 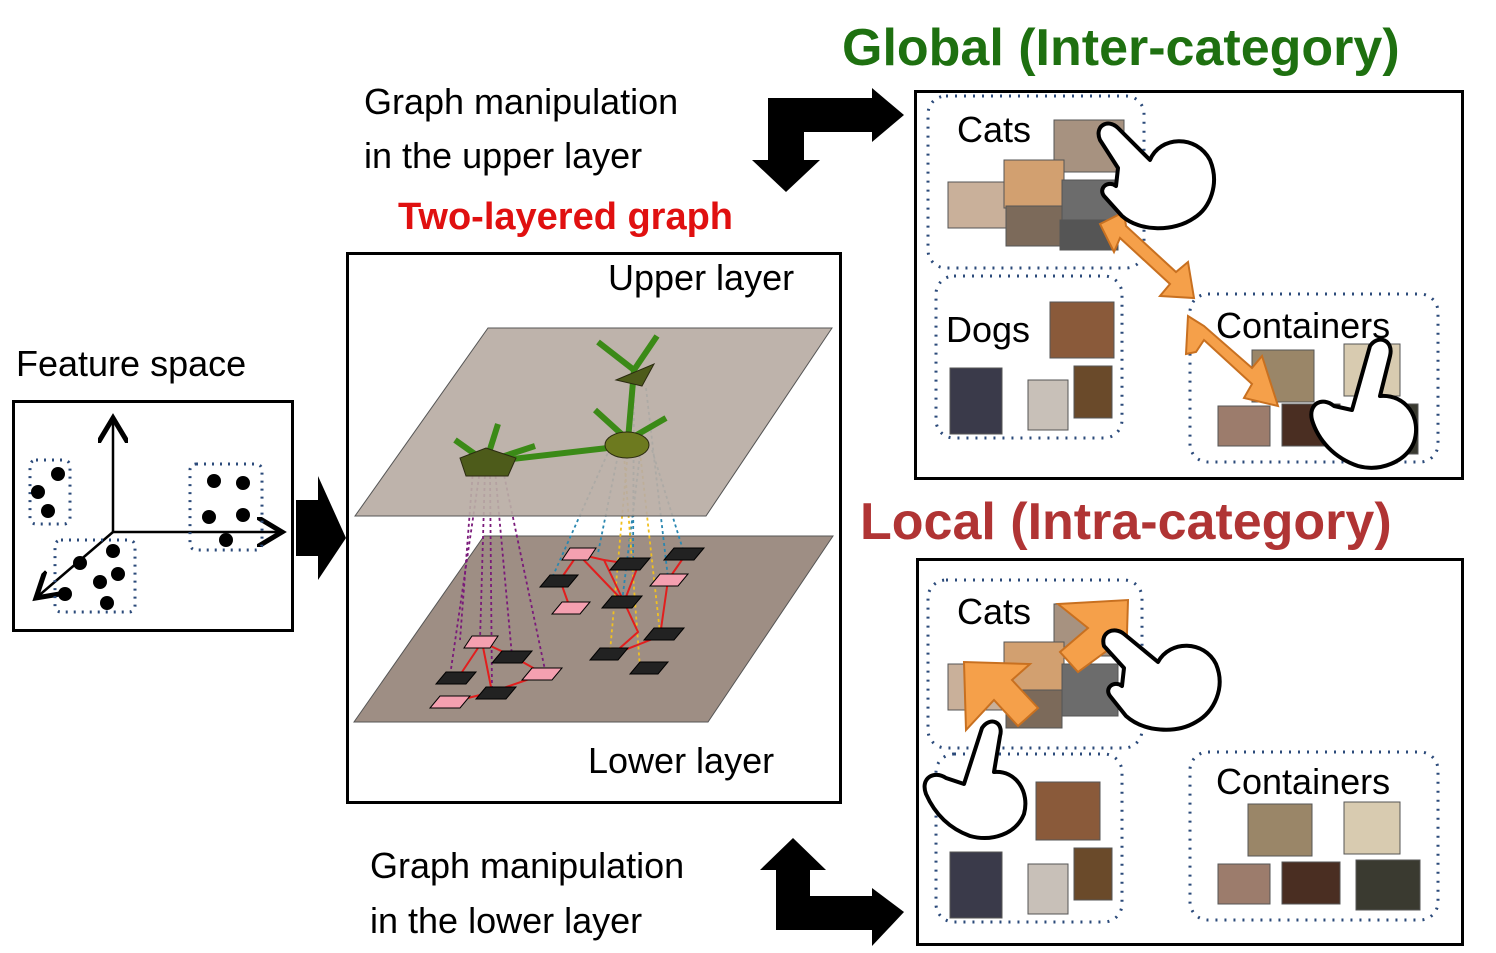 What do you see at coordinates (560, 405) in the screenshot?
I see `upper-graph` at bounding box center [560, 405].